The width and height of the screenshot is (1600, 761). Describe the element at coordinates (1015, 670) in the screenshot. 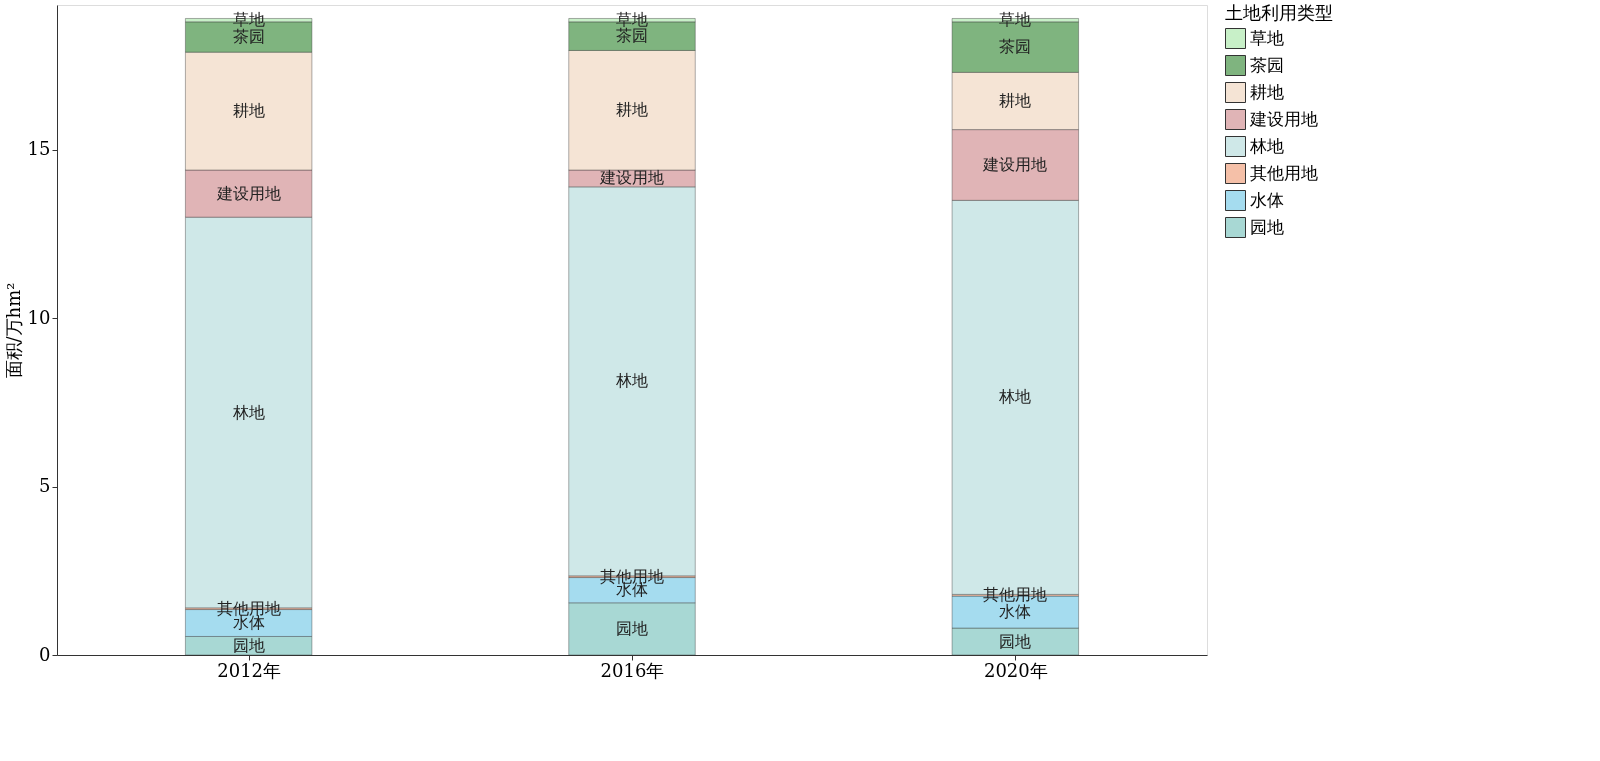

I see `x-tick-label: 2020年` at that location.